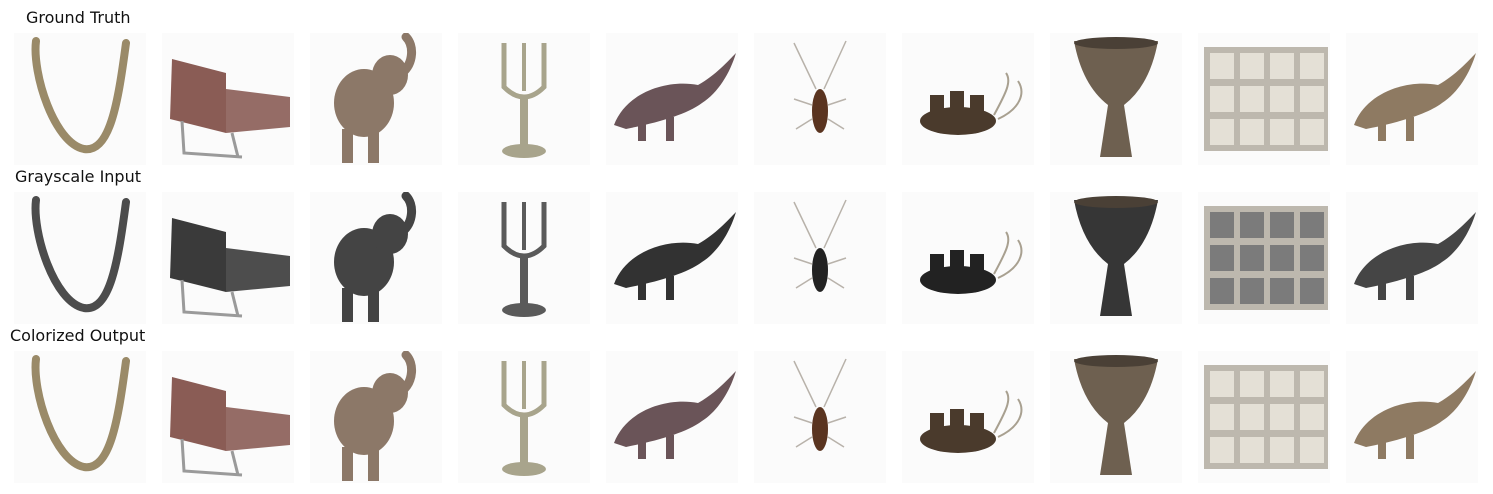 The height and width of the screenshot is (494, 1493). What do you see at coordinates (78, 335) in the screenshot?
I see `row-title-colorized-output: Colorized Output` at bounding box center [78, 335].